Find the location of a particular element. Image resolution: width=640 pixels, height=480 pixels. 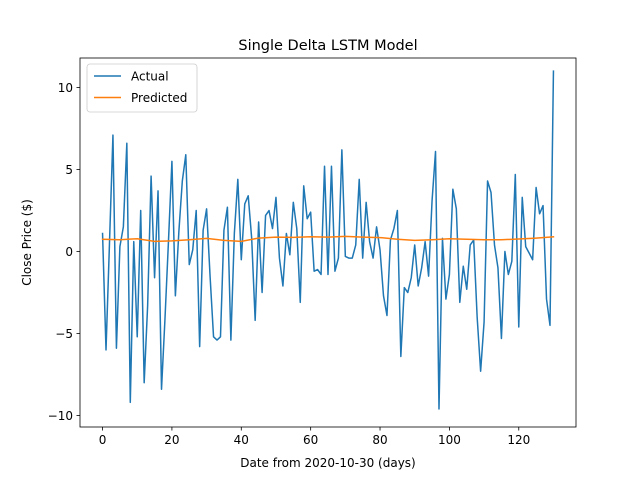

x-tick-label: 120 is located at coordinates (518, 440).